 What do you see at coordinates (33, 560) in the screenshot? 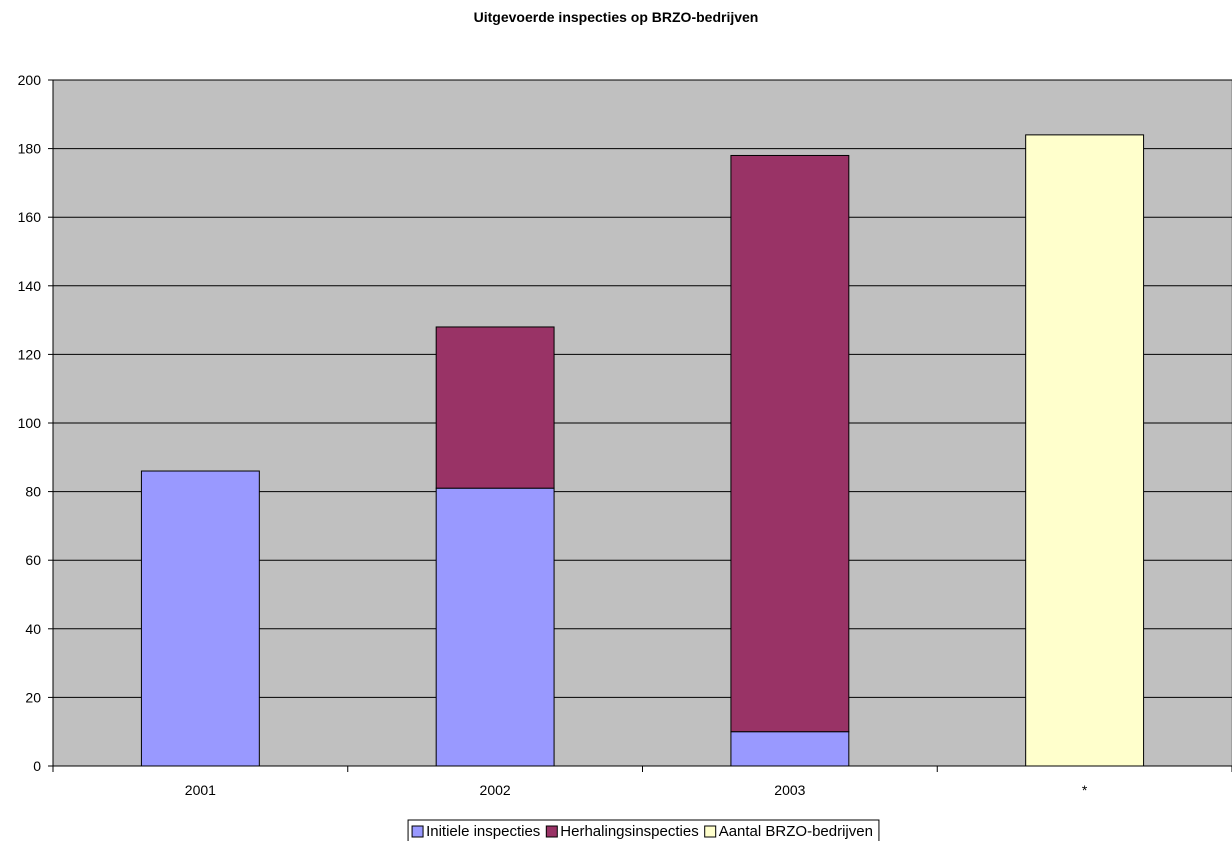
I see `y-tick-label: 60` at bounding box center [33, 560].